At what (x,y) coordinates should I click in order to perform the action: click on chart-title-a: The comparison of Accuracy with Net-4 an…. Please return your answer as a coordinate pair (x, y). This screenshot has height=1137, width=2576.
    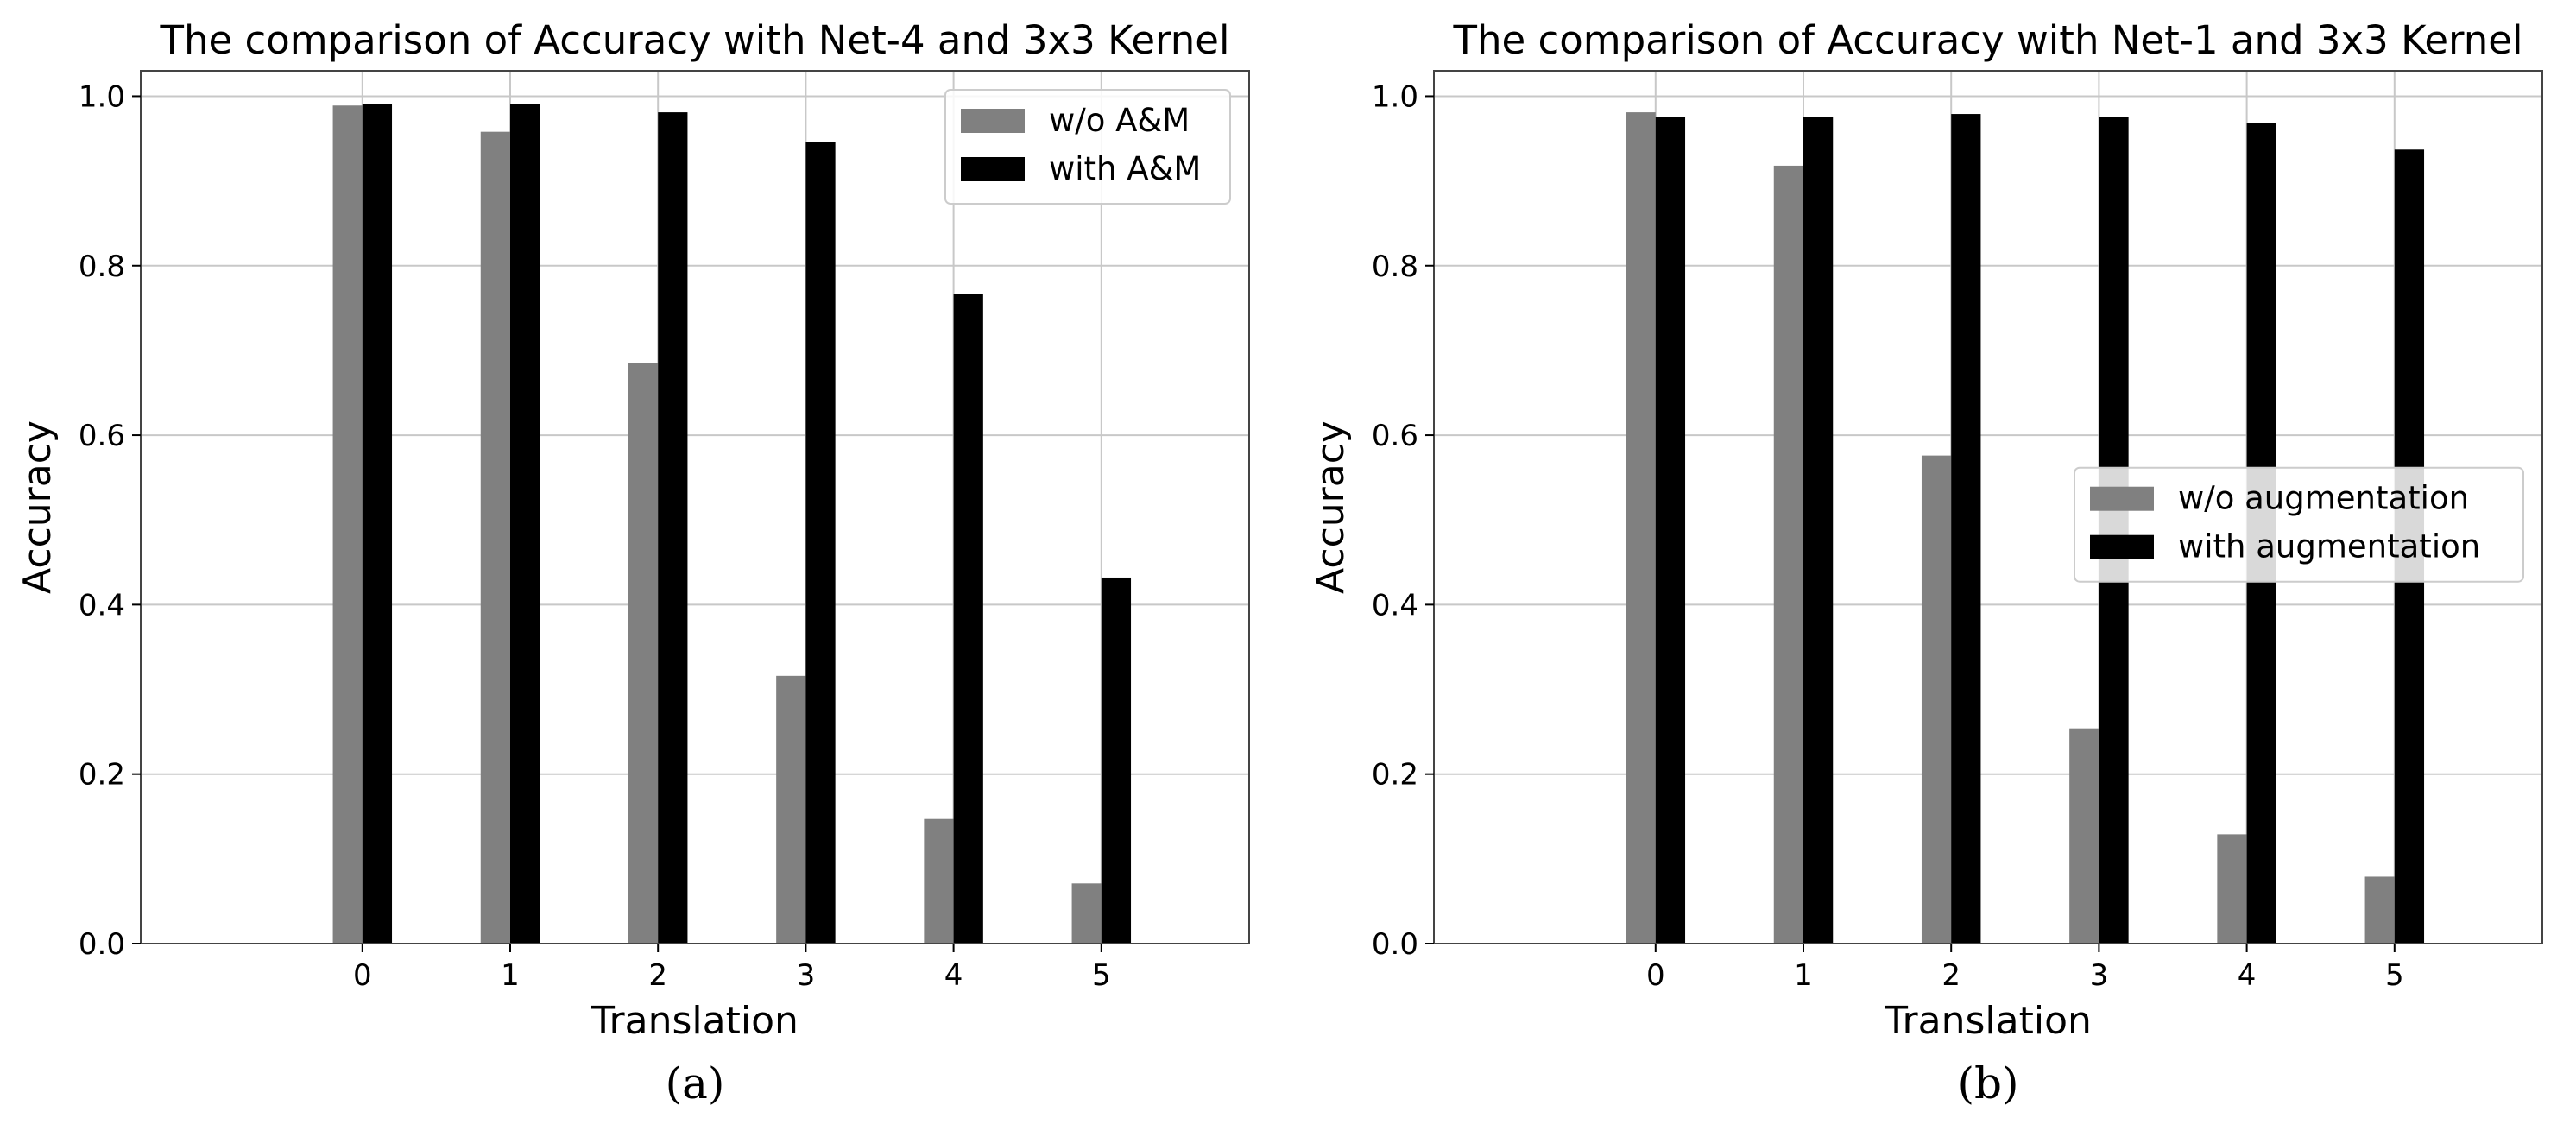
    Looking at the image, I should click on (695, 40).